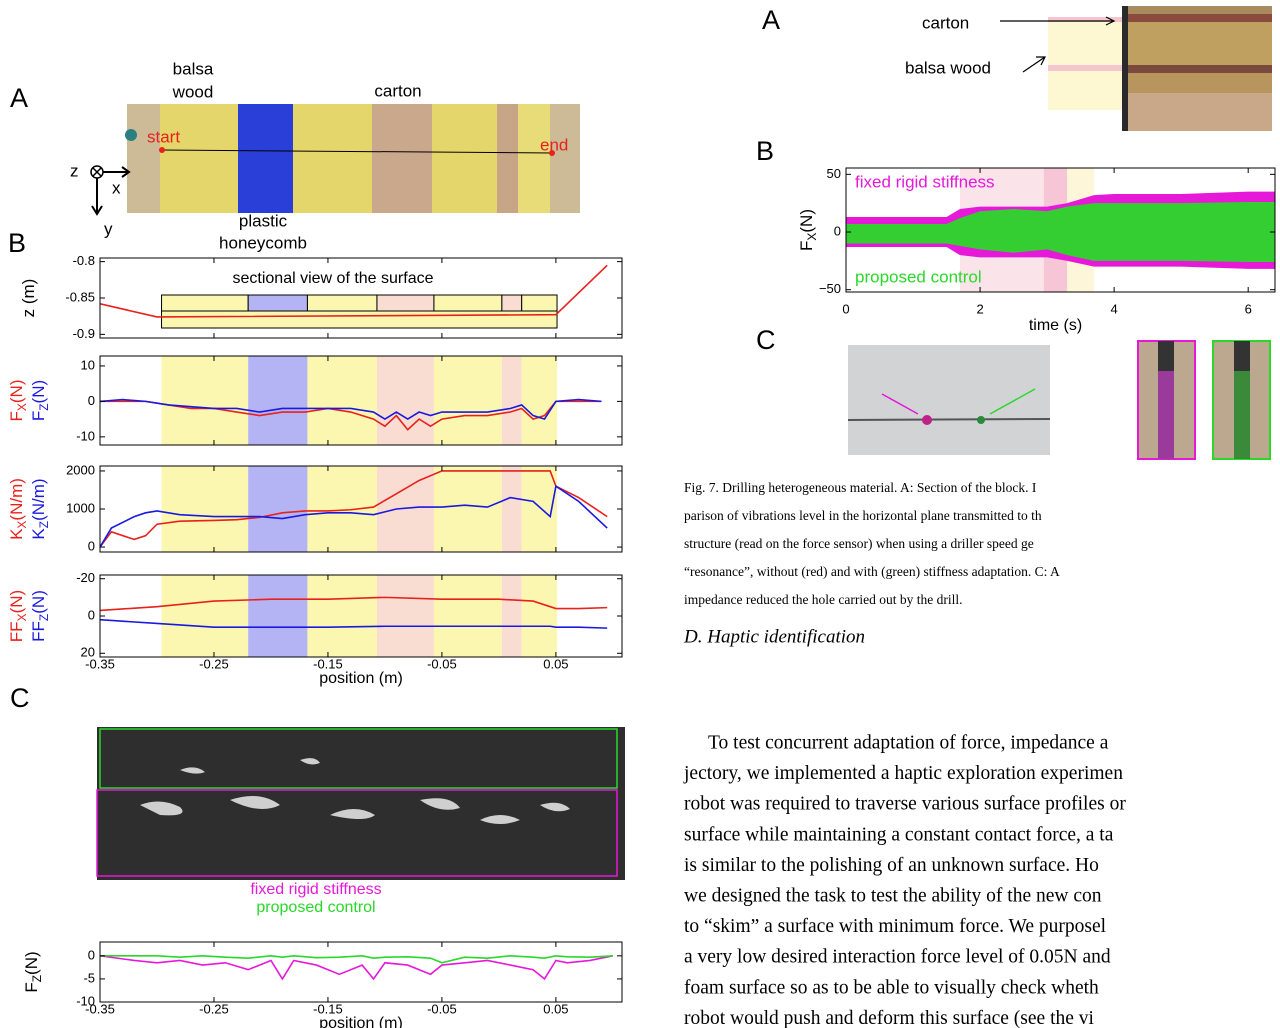  I want to click on y-tick-label: -20, so click(85, 577).